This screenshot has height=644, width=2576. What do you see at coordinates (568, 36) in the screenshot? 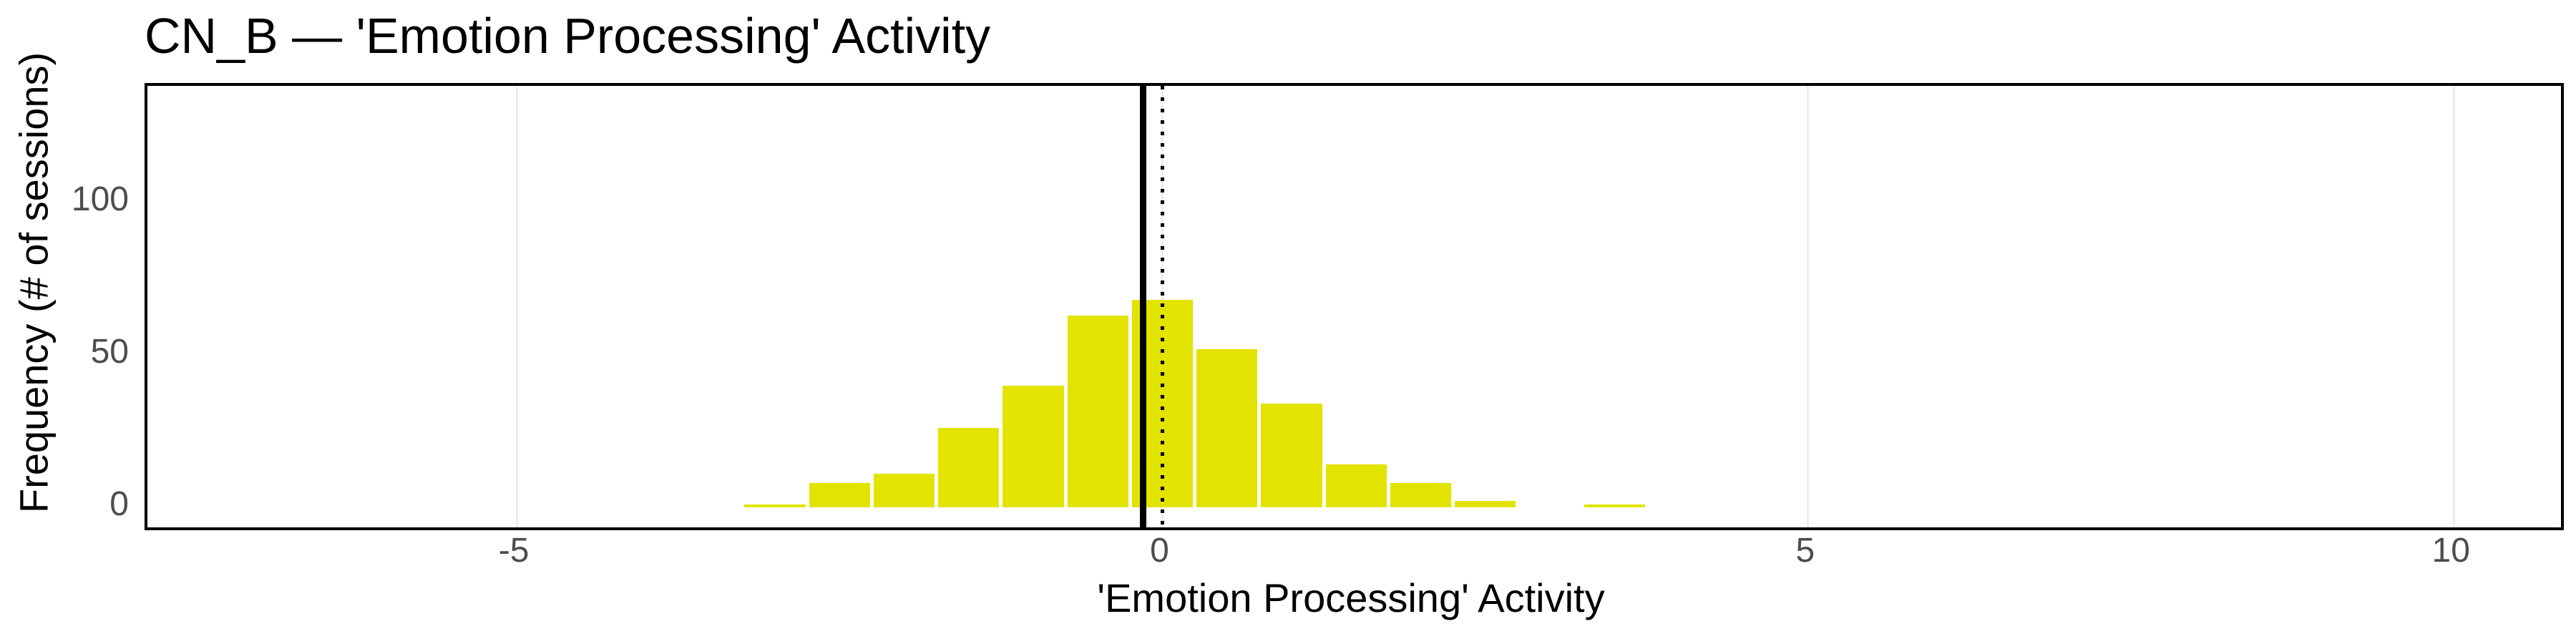
I see `chart-title: CN_B — 'Emotion Processing' Activity` at bounding box center [568, 36].